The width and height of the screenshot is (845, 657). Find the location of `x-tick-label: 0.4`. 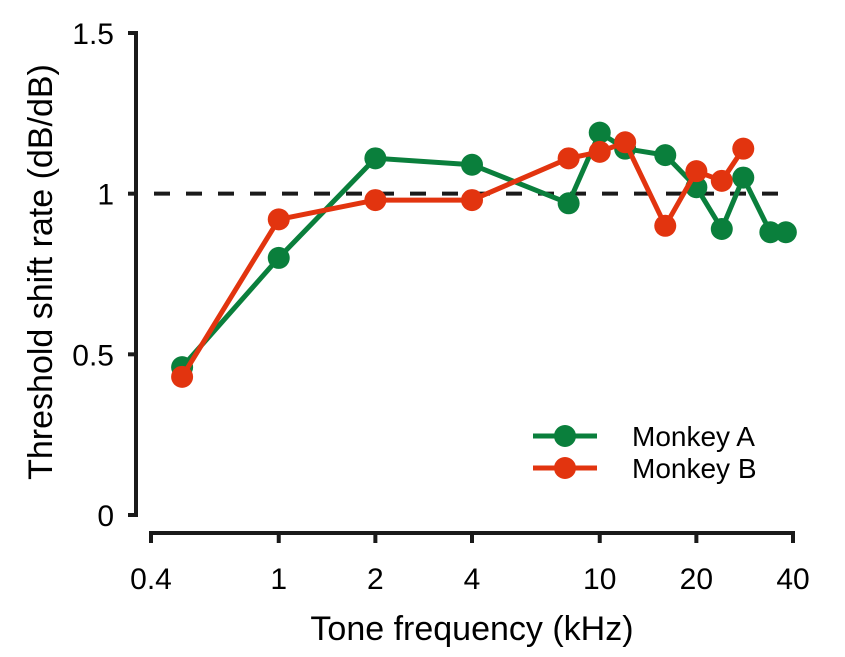

x-tick-label: 0.4 is located at coordinates (151, 579).